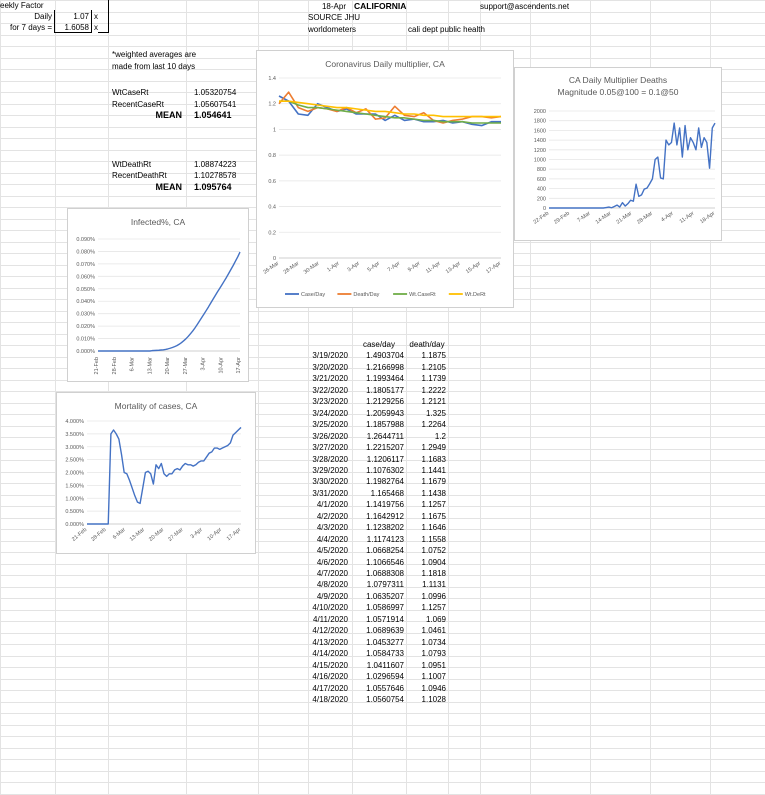 This screenshot has height=795, width=765. I want to click on table-case-cell: 1.0797311, so click(385, 585).